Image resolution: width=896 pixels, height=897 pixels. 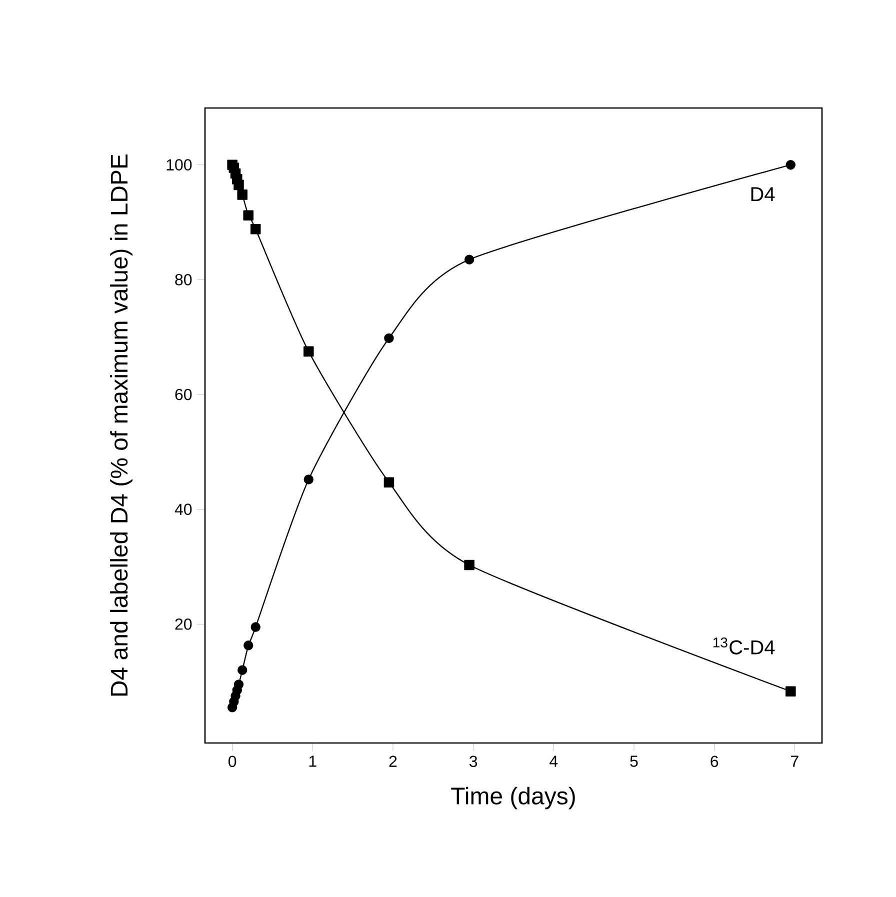 I want to click on series-label: $^{13}$C-D4, so click(x=744, y=646).